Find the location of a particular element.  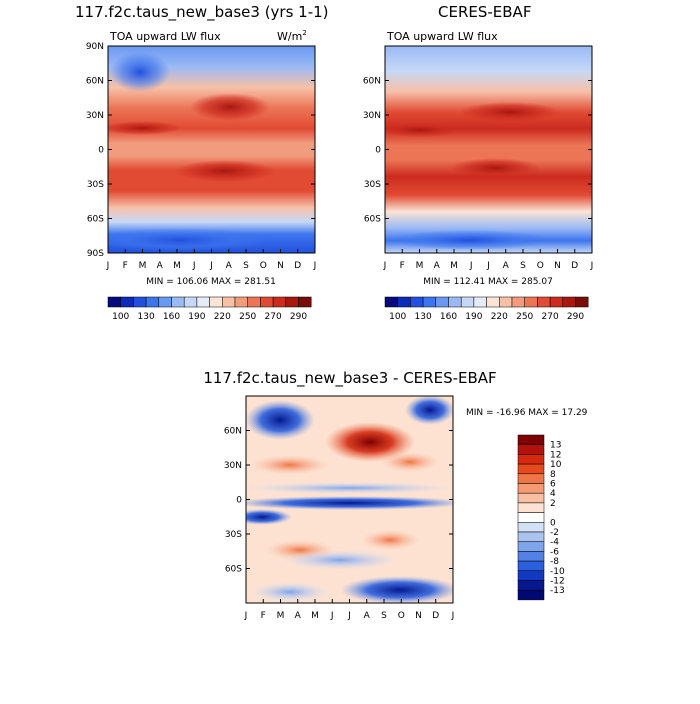

panel-obs-colorbar: 100 130 160 190 220 250 270 290 is located at coordinates (486, 309).